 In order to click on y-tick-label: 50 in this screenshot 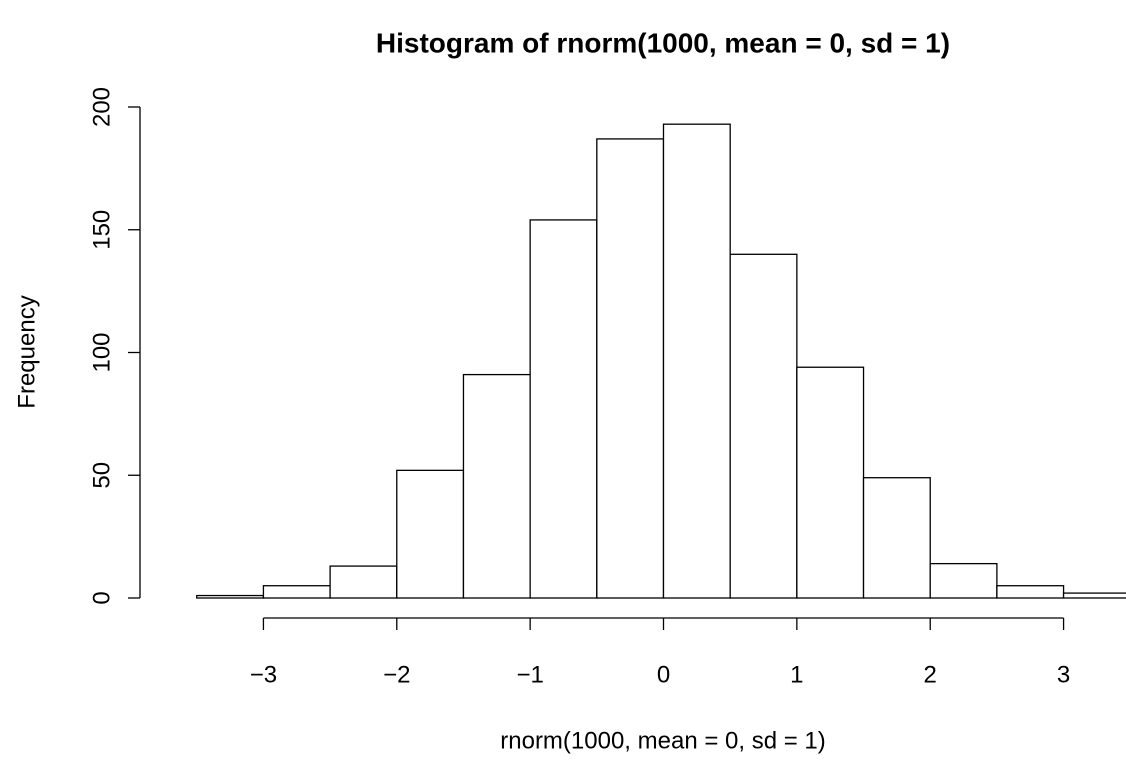, I will do `click(101, 475)`.